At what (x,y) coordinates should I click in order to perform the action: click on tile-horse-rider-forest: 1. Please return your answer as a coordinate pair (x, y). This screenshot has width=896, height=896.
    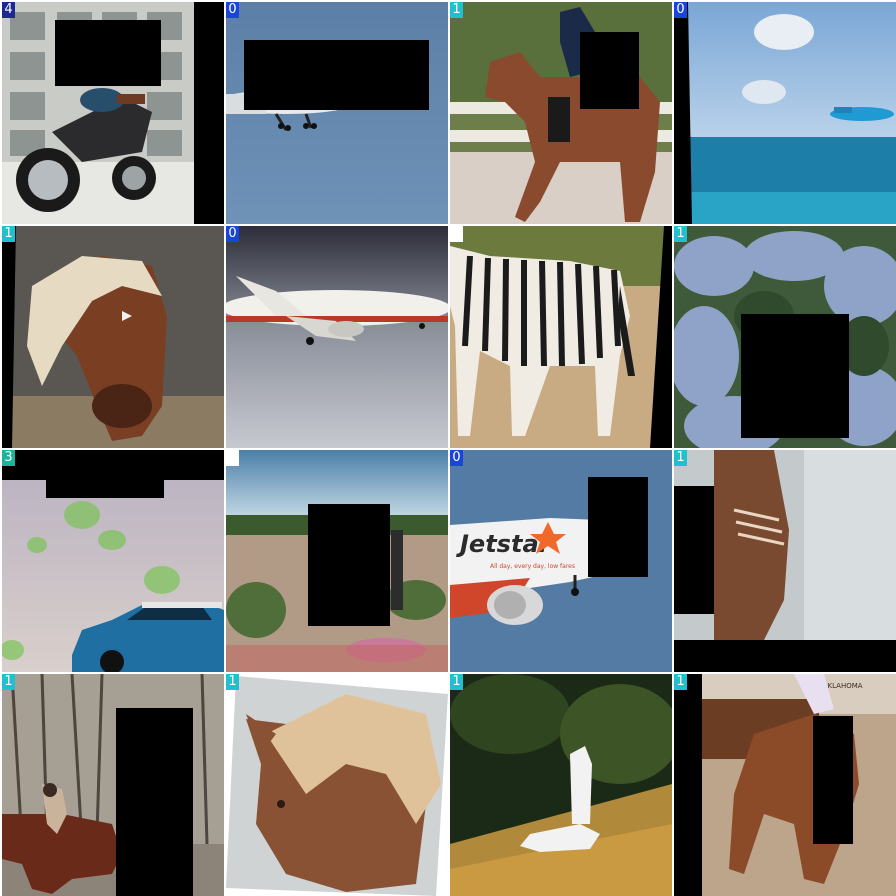
    Looking at the image, I should click on (113, 785).